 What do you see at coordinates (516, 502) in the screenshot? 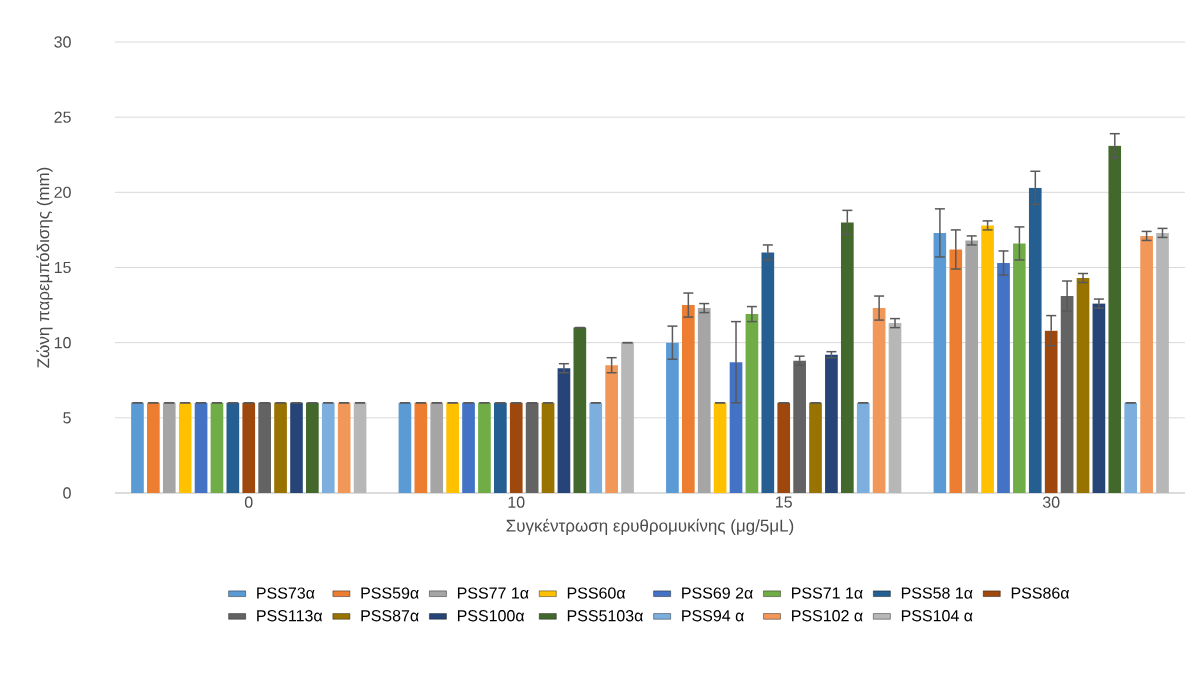
I see `x-tick-label: 10` at bounding box center [516, 502].